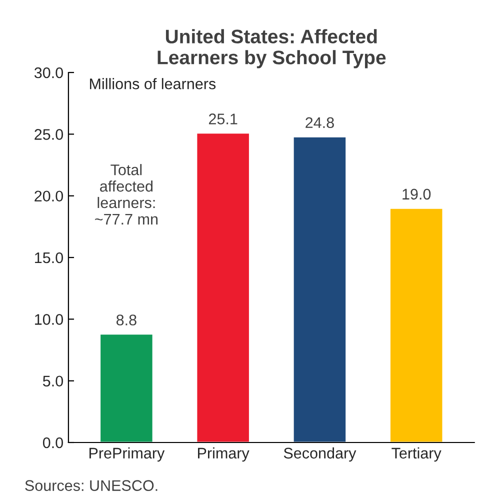 The height and width of the screenshot is (500, 489). Describe the element at coordinates (224, 454) in the screenshot. I see `x-tick-label: Primary` at that location.